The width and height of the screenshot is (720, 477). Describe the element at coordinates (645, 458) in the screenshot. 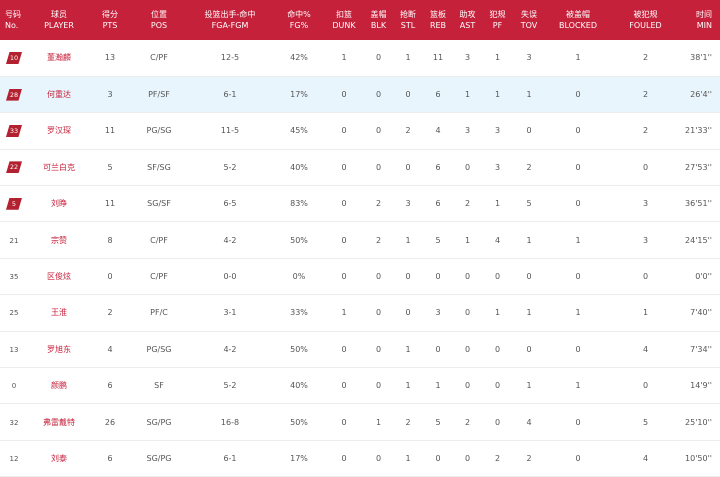

I see `fouled-cell: 4` at that location.